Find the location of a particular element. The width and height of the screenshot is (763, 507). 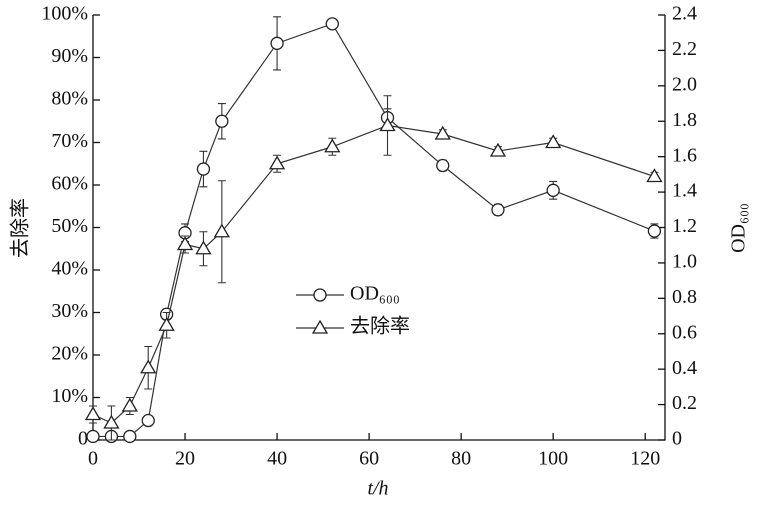

y-tick-label: 80% is located at coordinates (69, 99).